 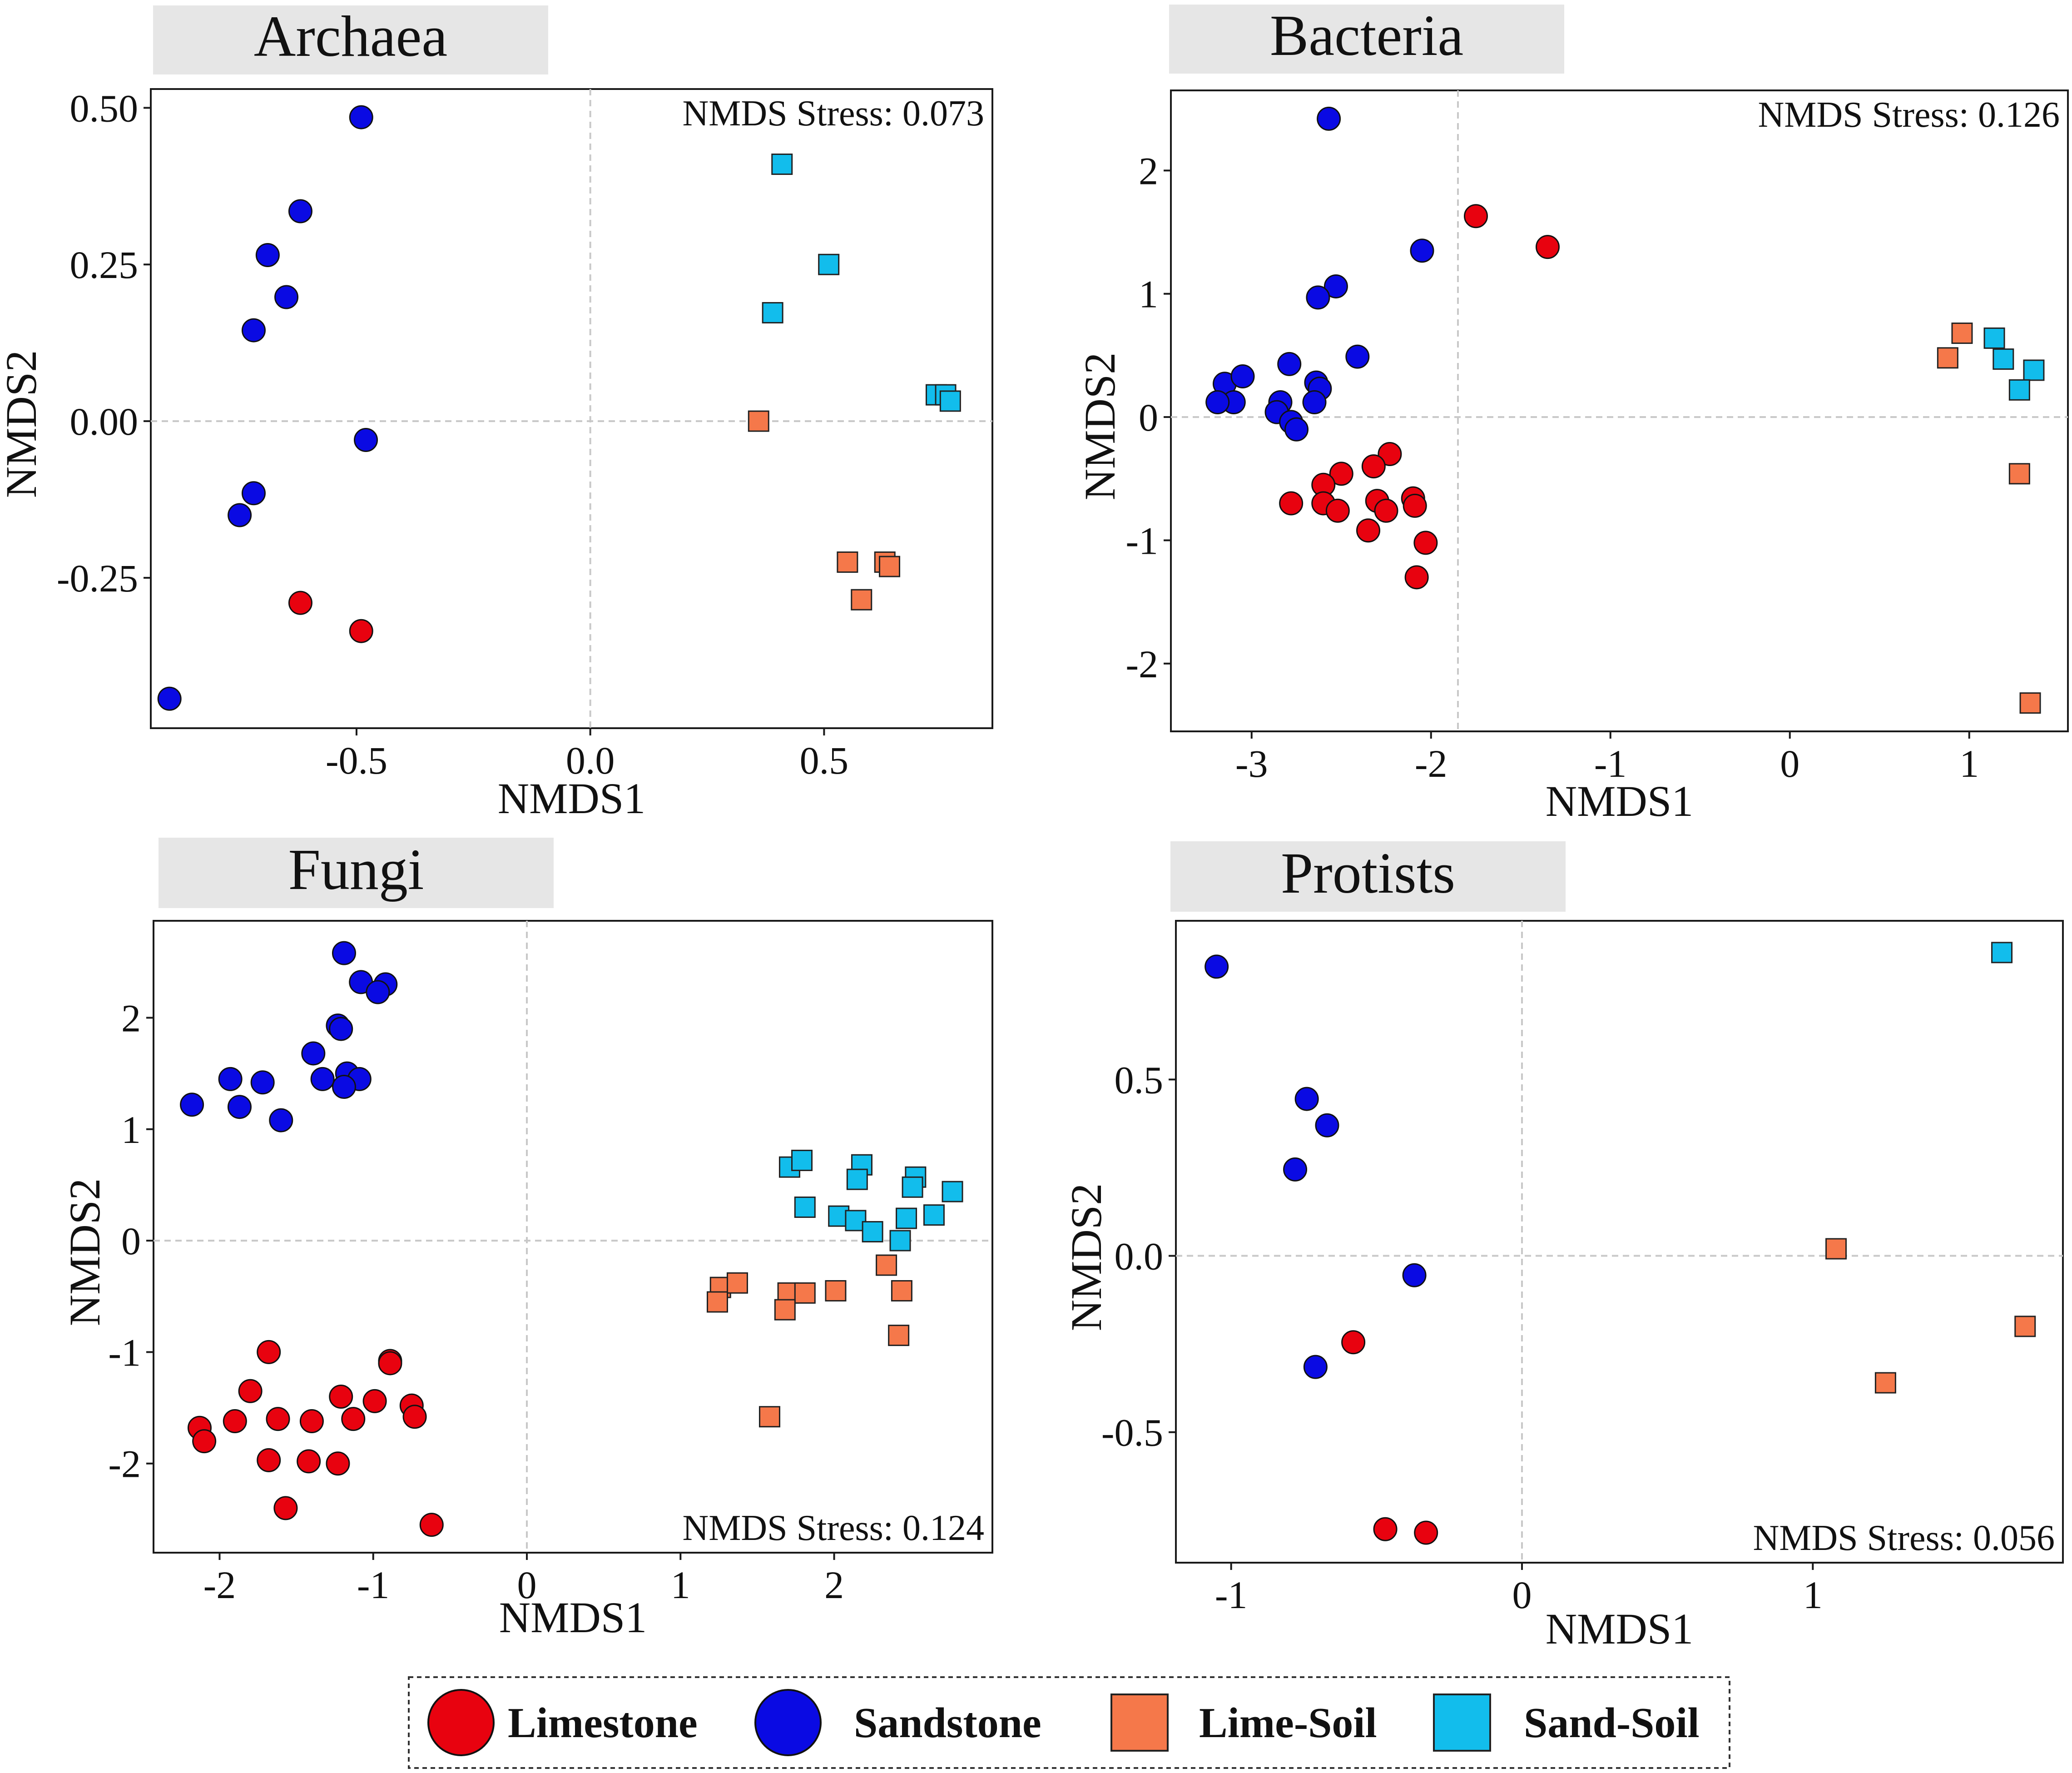 I want to click on y-tick-label: 0.00, so click(x=105, y=421).